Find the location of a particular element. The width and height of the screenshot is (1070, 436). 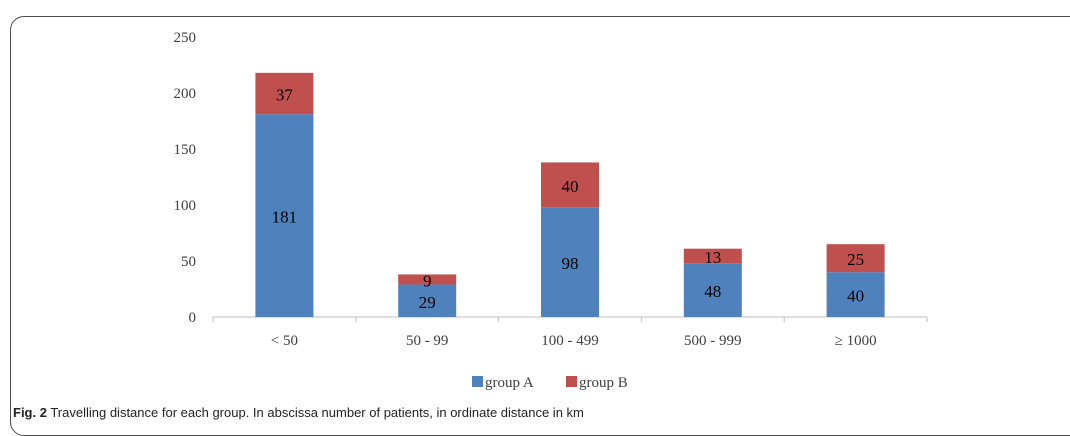

data-label: 25 is located at coordinates (855, 259).